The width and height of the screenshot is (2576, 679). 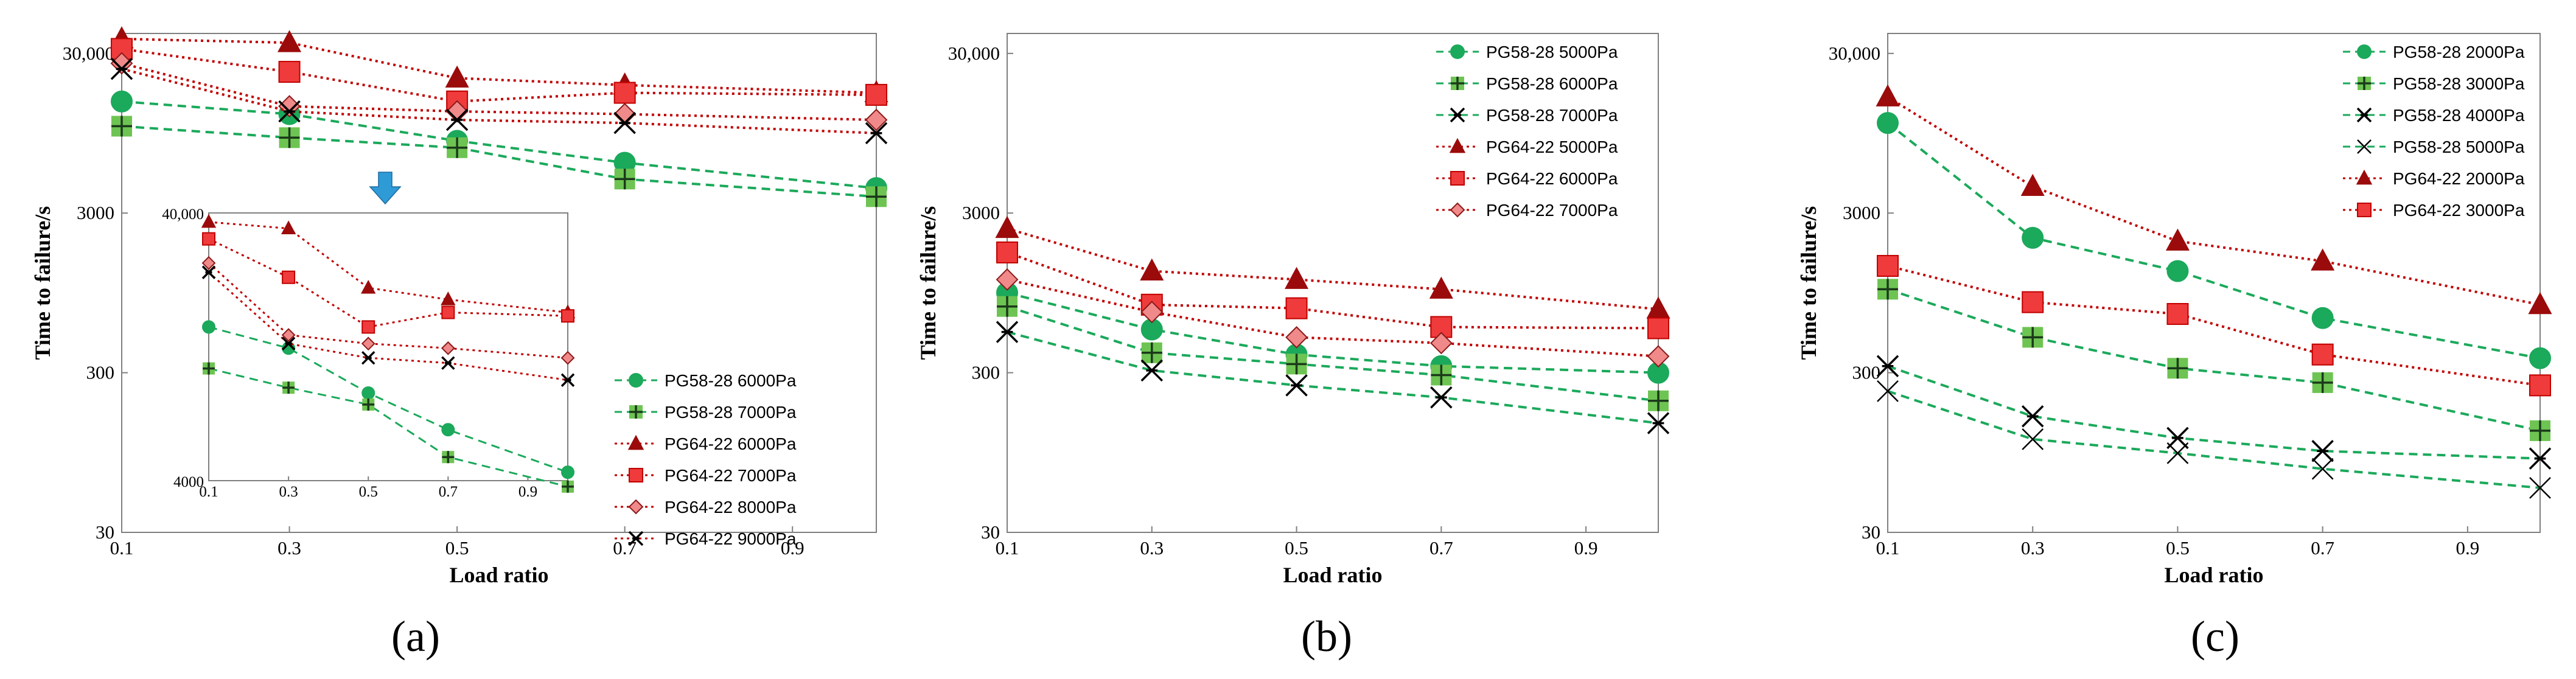 What do you see at coordinates (731, 412) in the screenshot?
I see `panel-a-legend-label-1: PG58-28 7000Pa` at bounding box center [731, 412].